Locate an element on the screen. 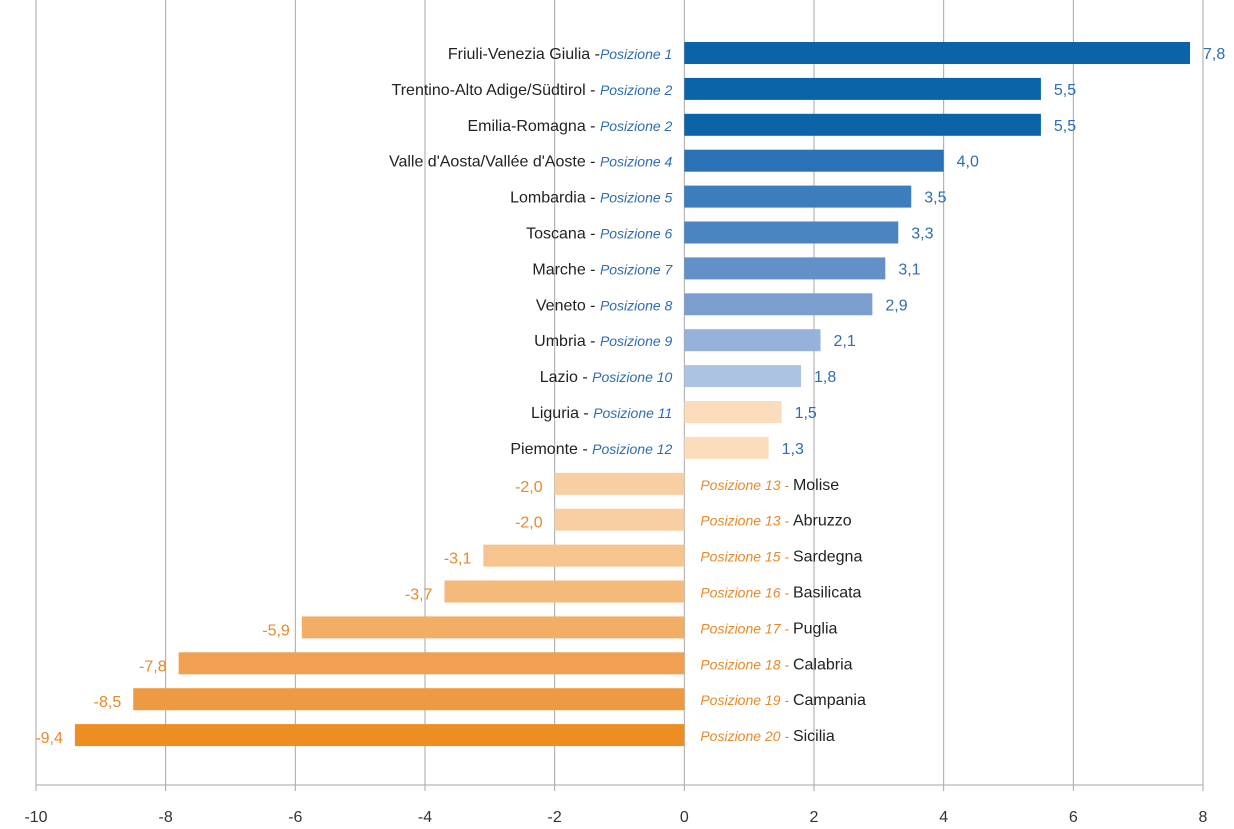 This screenshot has height=829, width=1234. region-name: Liguria is located at coordinates (555, 413).